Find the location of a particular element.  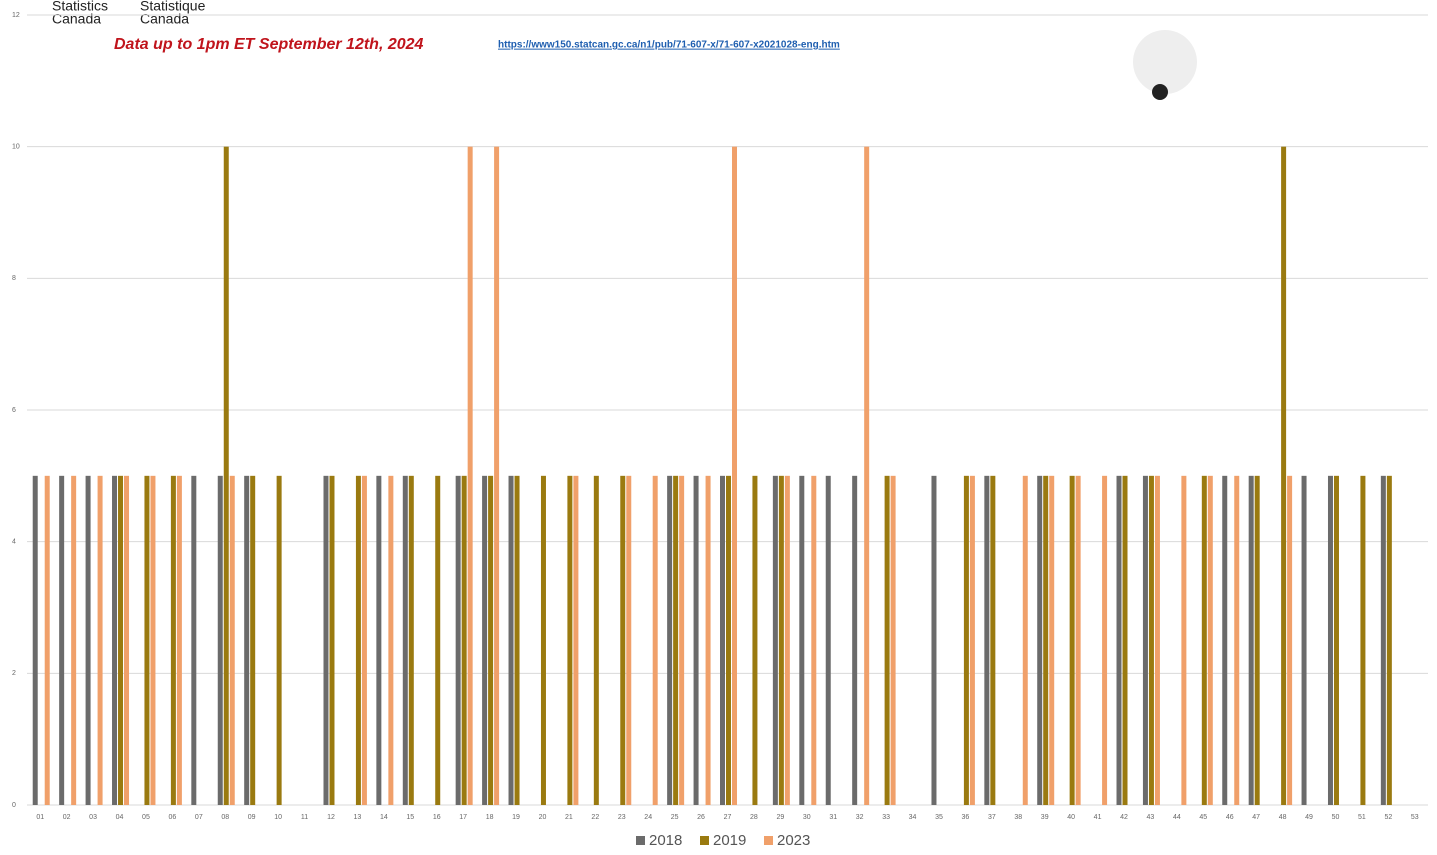

x-tick-label: 49 is located at coordinates (1309, 817).